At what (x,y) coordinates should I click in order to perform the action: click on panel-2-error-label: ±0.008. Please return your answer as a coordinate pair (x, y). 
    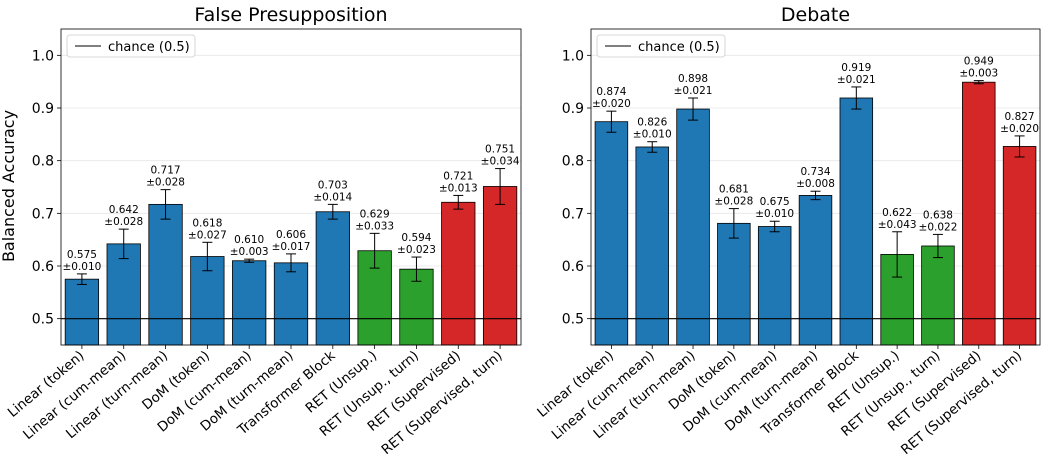
    Looking at the image, I should click on (815, 184).